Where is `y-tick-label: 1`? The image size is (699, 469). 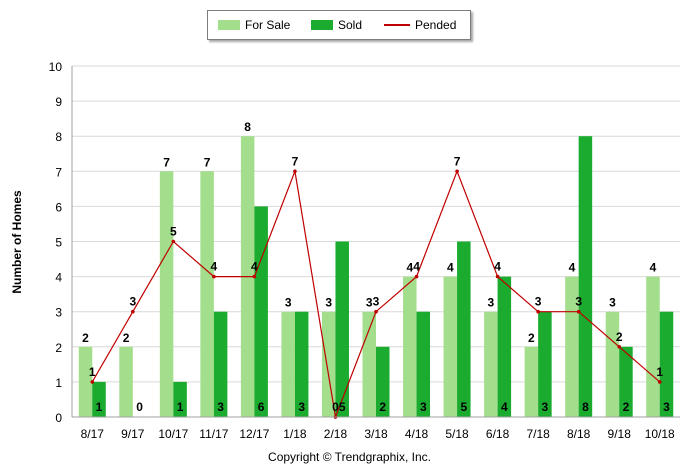
y-tick-label: 1 is located at coordinates (58, 383).